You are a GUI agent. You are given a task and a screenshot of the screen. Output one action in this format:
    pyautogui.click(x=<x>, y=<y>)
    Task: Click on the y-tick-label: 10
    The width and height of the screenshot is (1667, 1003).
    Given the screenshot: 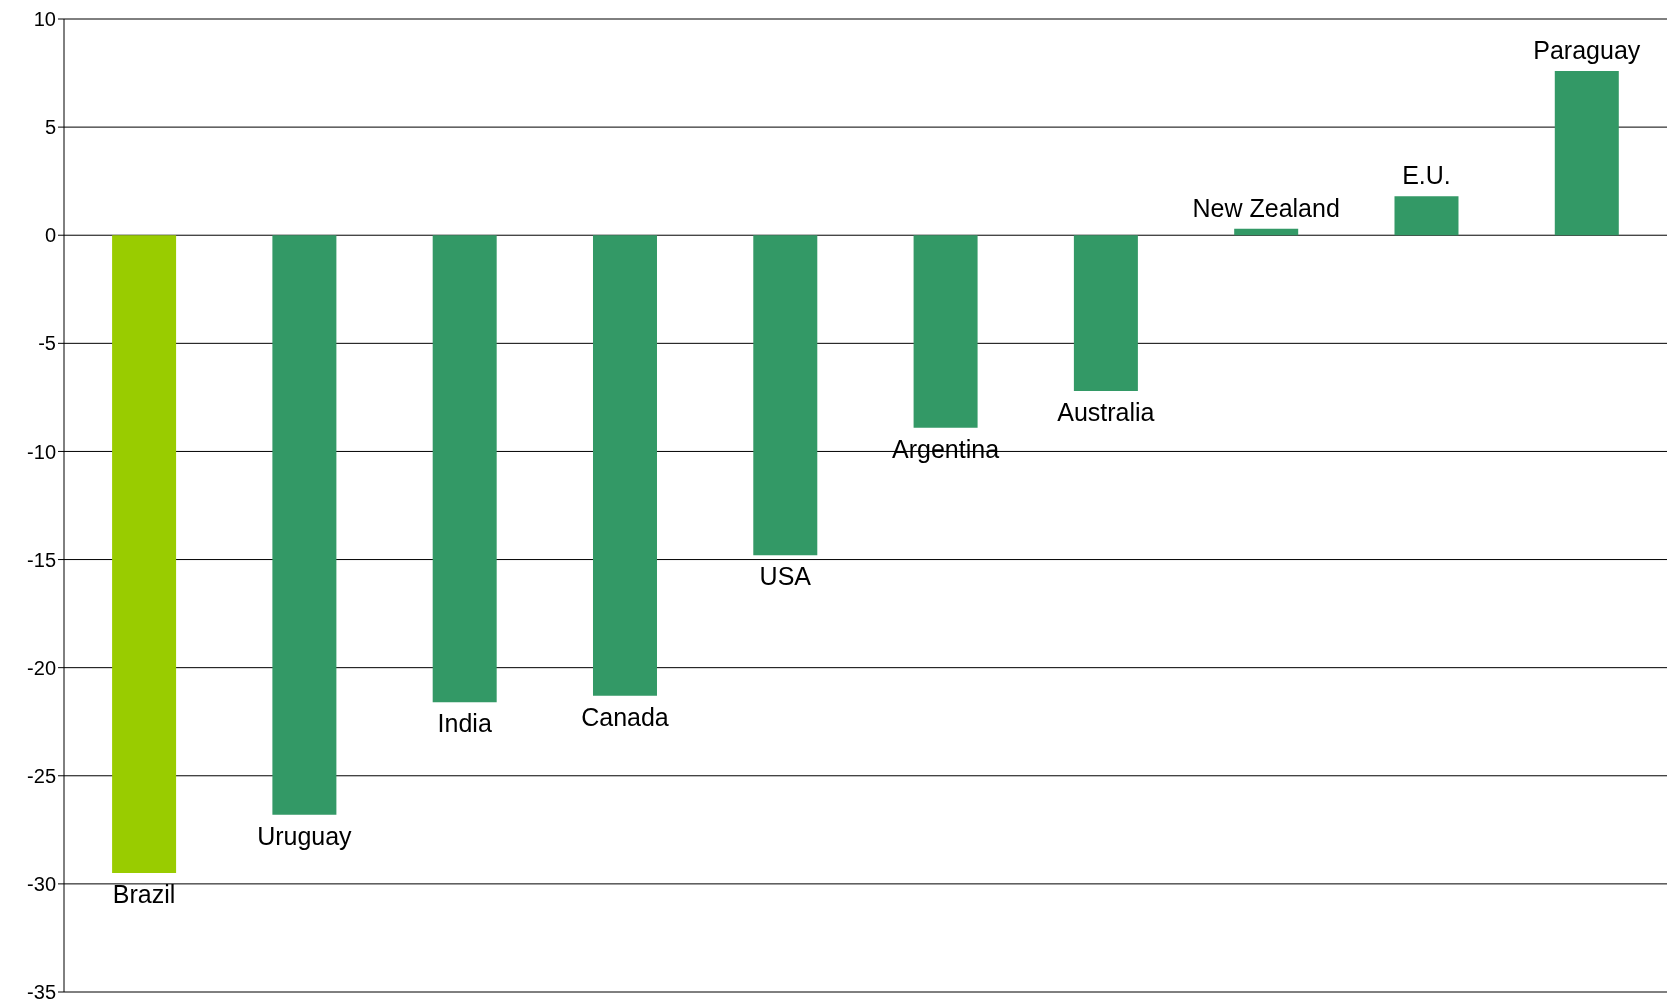 What is the action you would take?
    pyautogui.click(x=44, y=19)
    